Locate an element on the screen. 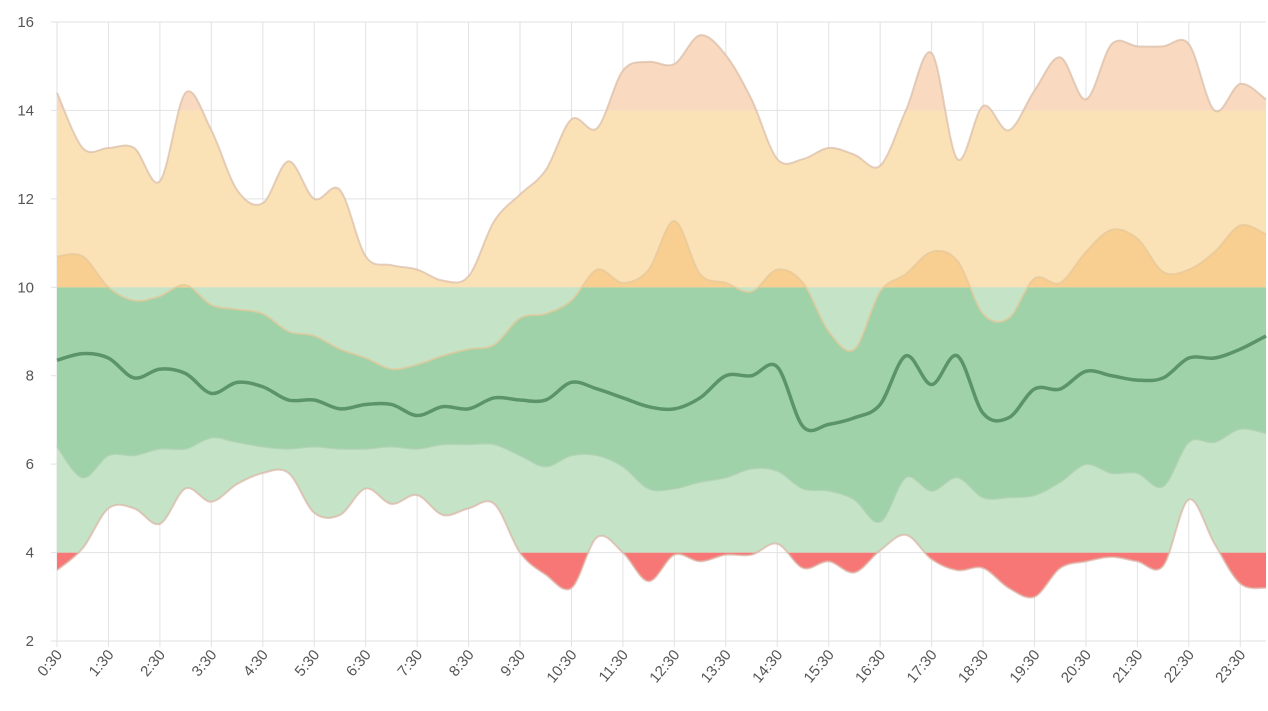 Image resolution: width=1268 pixels, height=711 pixels. x-tick-label: 15:30 is located at coordinates (819, 667).